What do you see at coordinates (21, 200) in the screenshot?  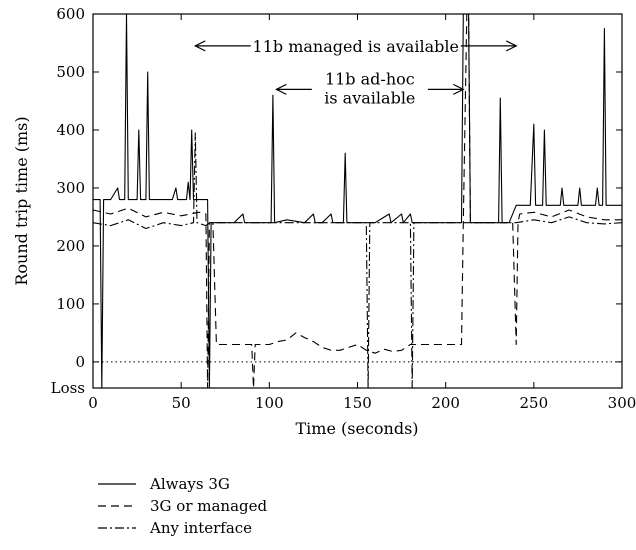 I see `y-axis-title: Round trip time (ms)` at bounding box center [21, 200].